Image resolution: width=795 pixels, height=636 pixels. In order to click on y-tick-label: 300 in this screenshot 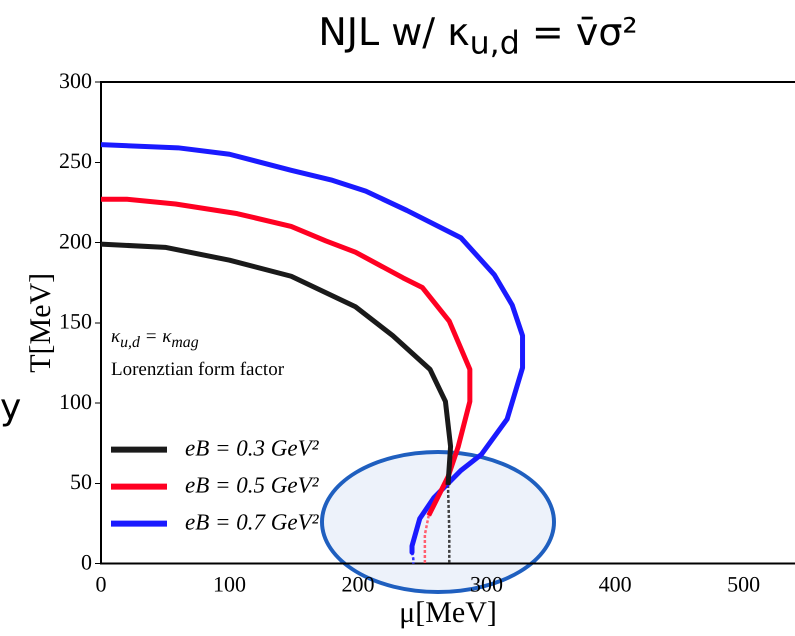, I will do `click(75, 80)`.